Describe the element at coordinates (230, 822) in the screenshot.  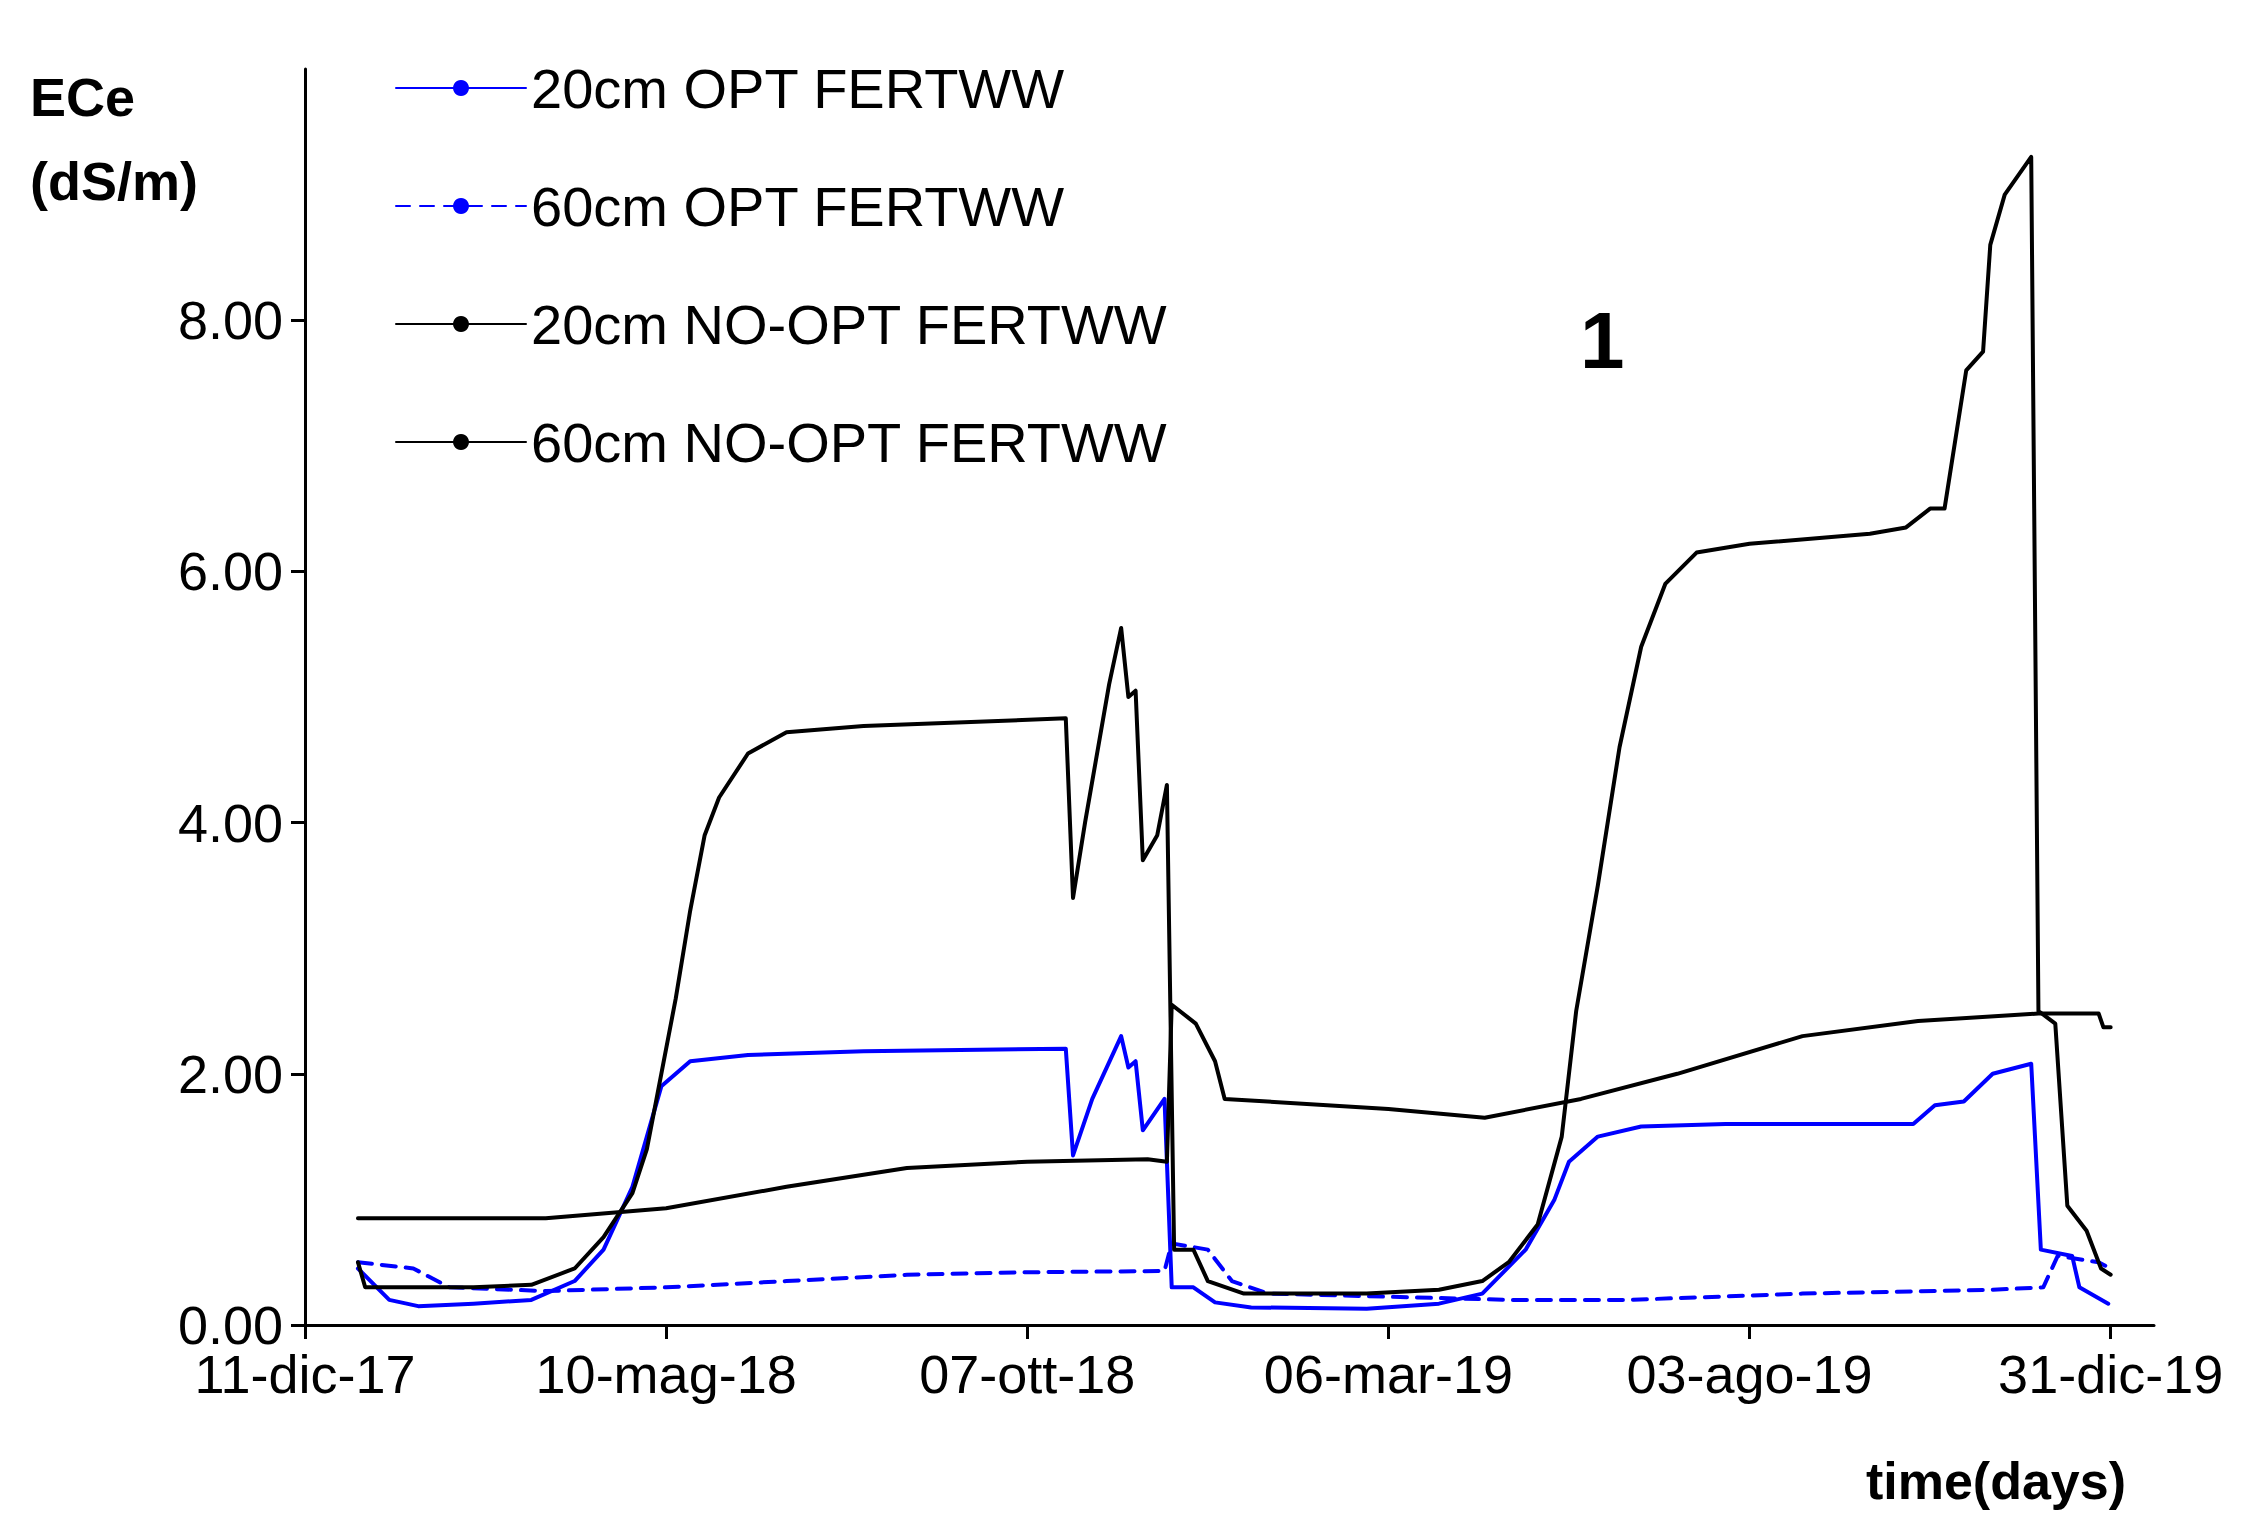
I see `y-tick-label: 4.00` at that location.